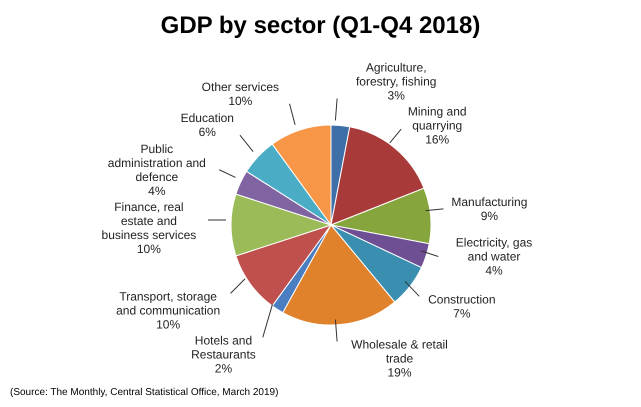 Image resolution: width=641 pixels, height=407 pixels. I want to click on slice-label: Hotels and Restaurants, so click(223, 347).